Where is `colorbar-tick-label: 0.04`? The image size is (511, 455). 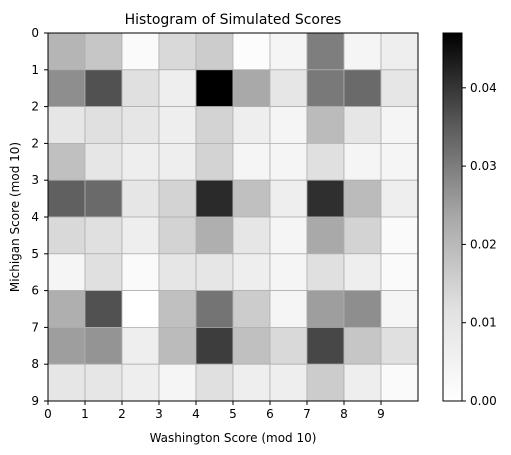
colorbar-tick-label: 0.04 is located at coordinates (483, 88).